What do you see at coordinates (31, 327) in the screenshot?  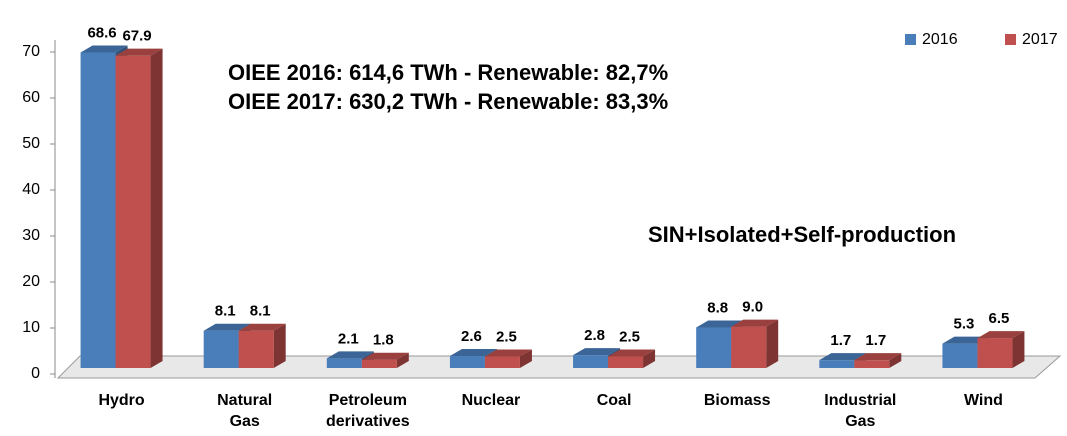 I see `y-tick-label: 10` at bounding box center [31, 327].